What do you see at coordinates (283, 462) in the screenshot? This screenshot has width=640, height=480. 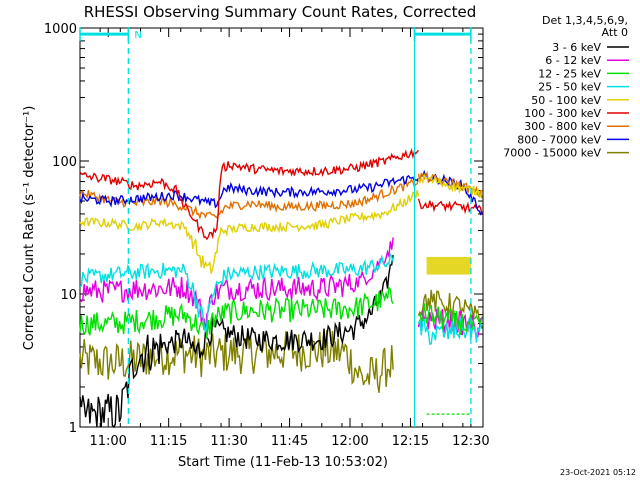 I see `x-axis-label: Start Time (11-Feb-13 10:53:02)` at bounding box center [283, 462].